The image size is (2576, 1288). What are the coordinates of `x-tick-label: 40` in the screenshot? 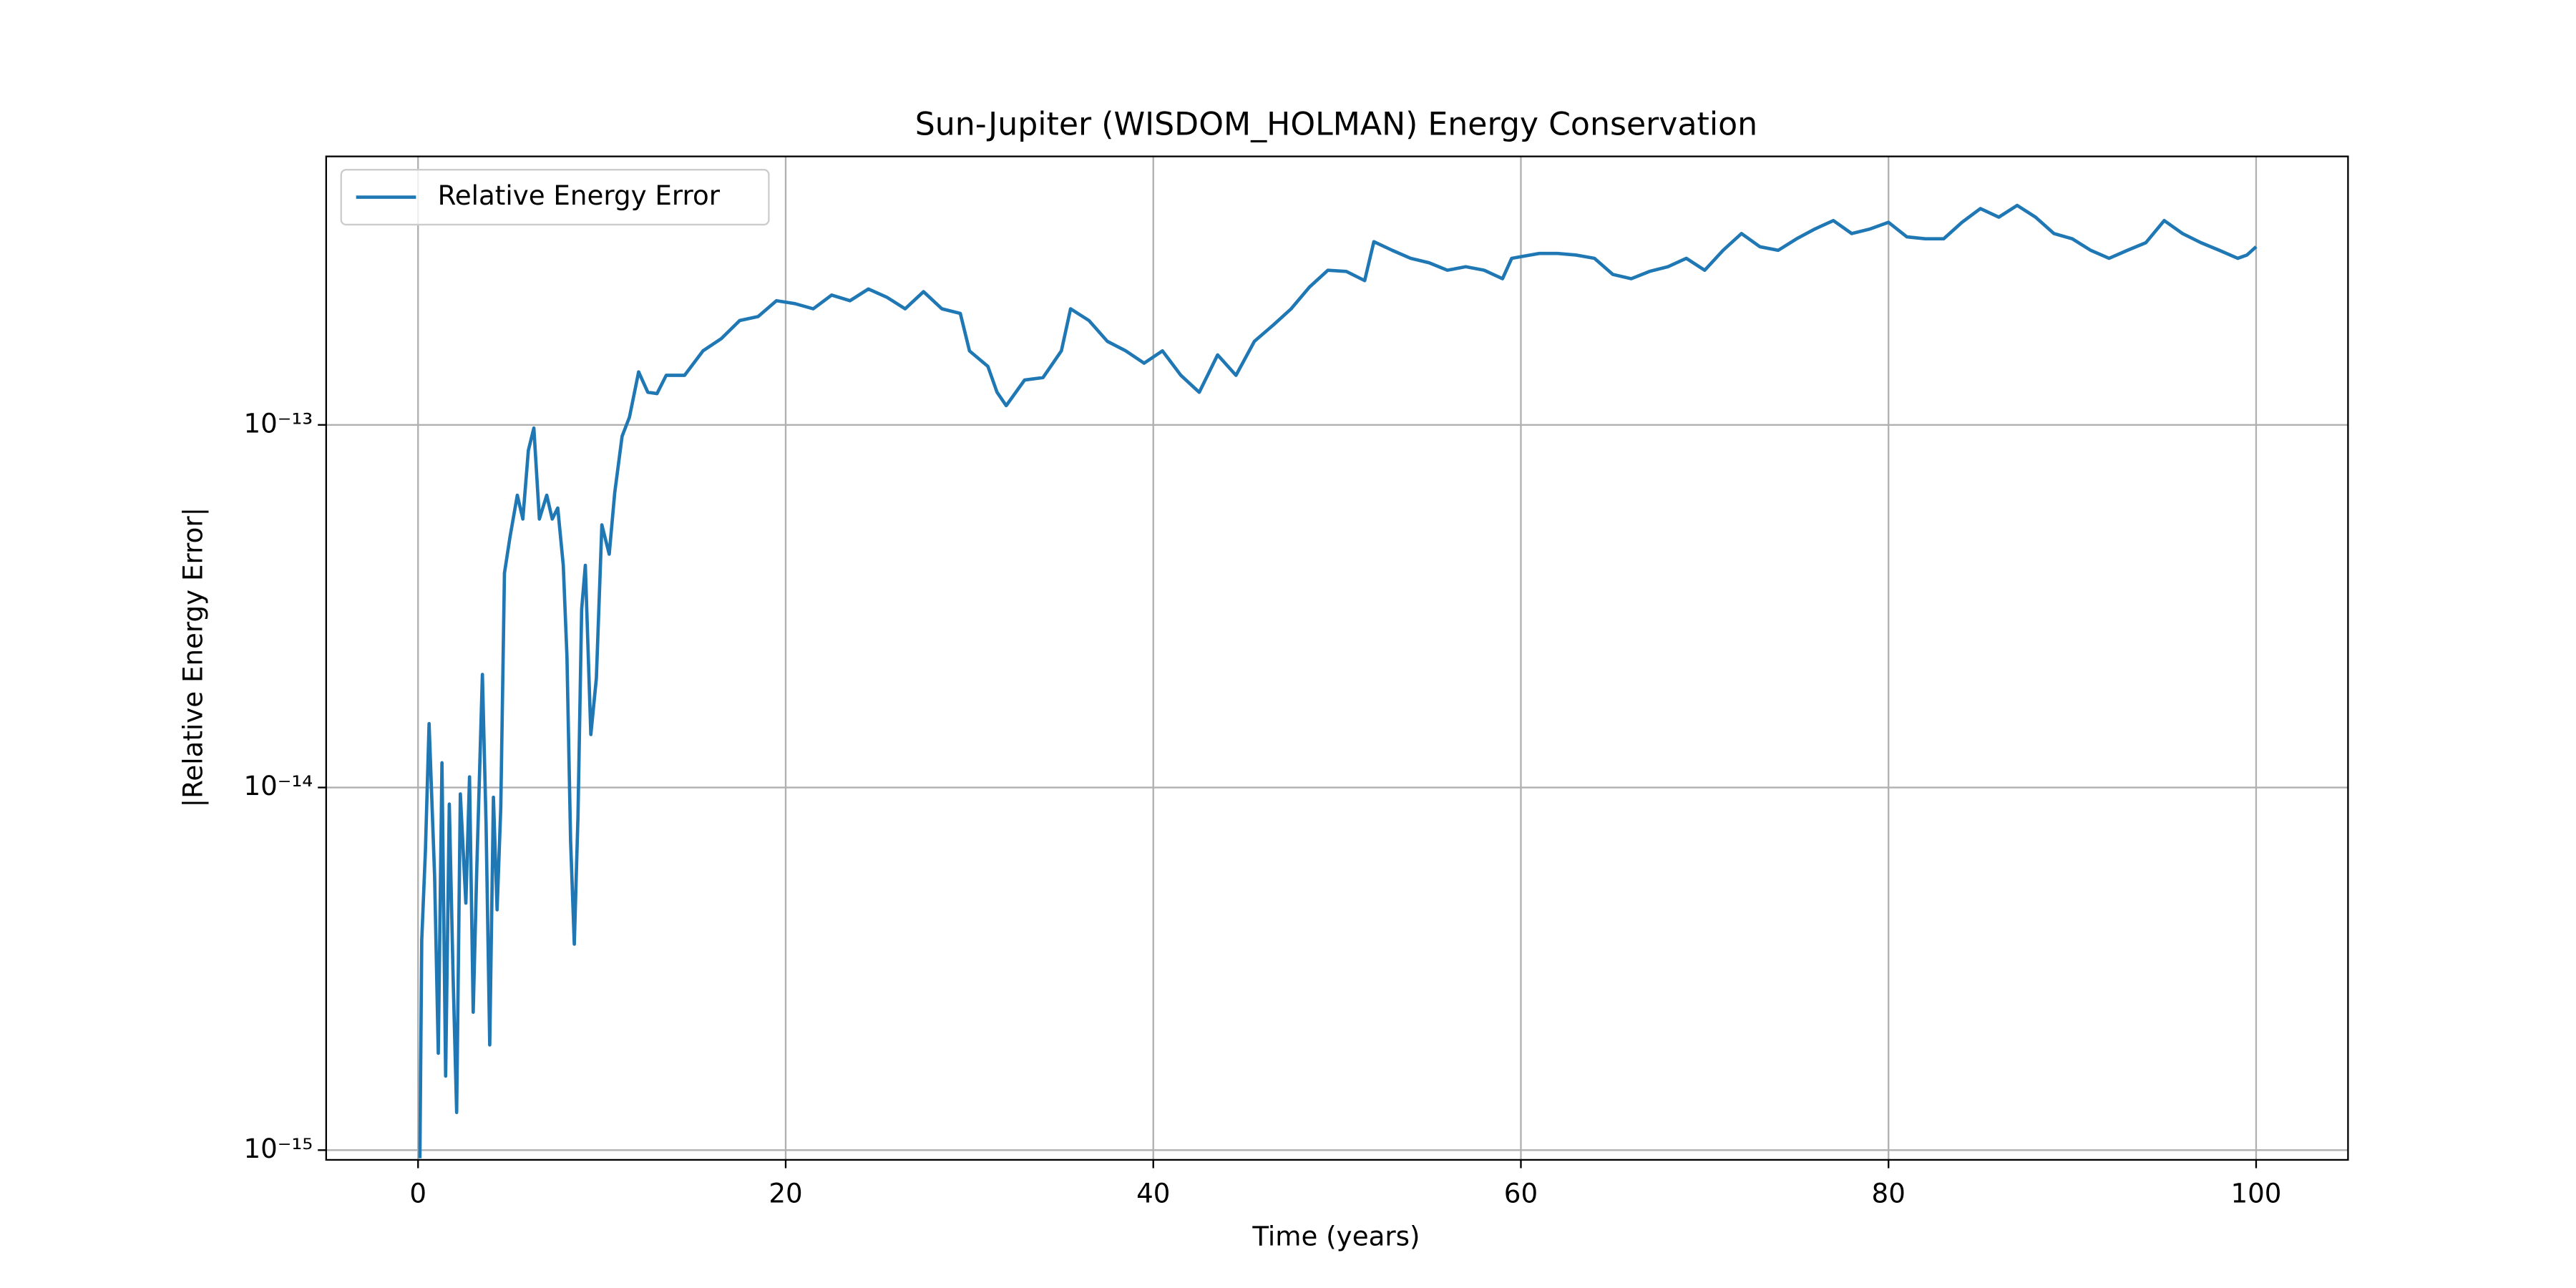 It's located at (1153, 1193).